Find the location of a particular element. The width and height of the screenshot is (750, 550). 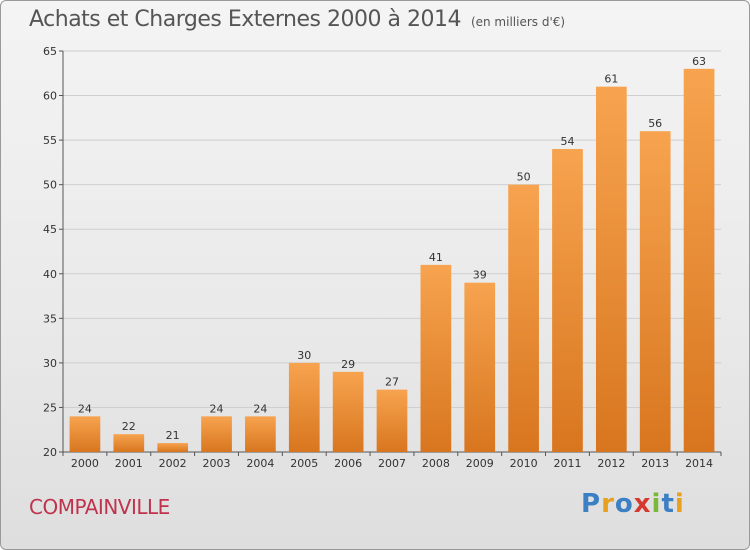

logo-letter: P is located at coordinates (591, 504).